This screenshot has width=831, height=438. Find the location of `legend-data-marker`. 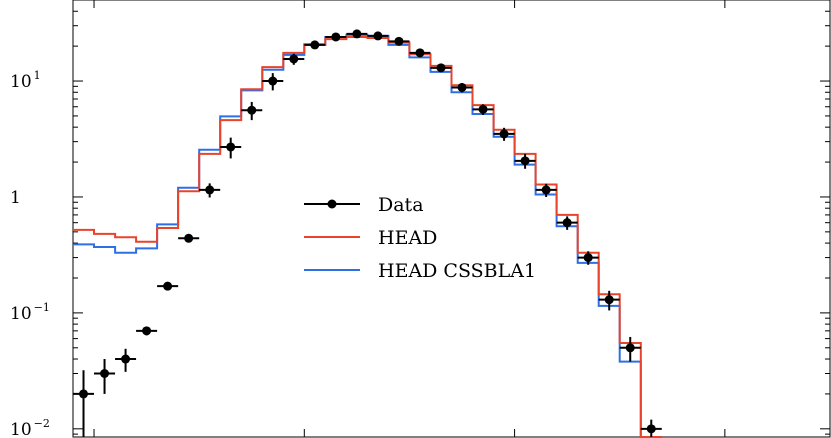

legend-data-marker is located at coordinates (332, 204).